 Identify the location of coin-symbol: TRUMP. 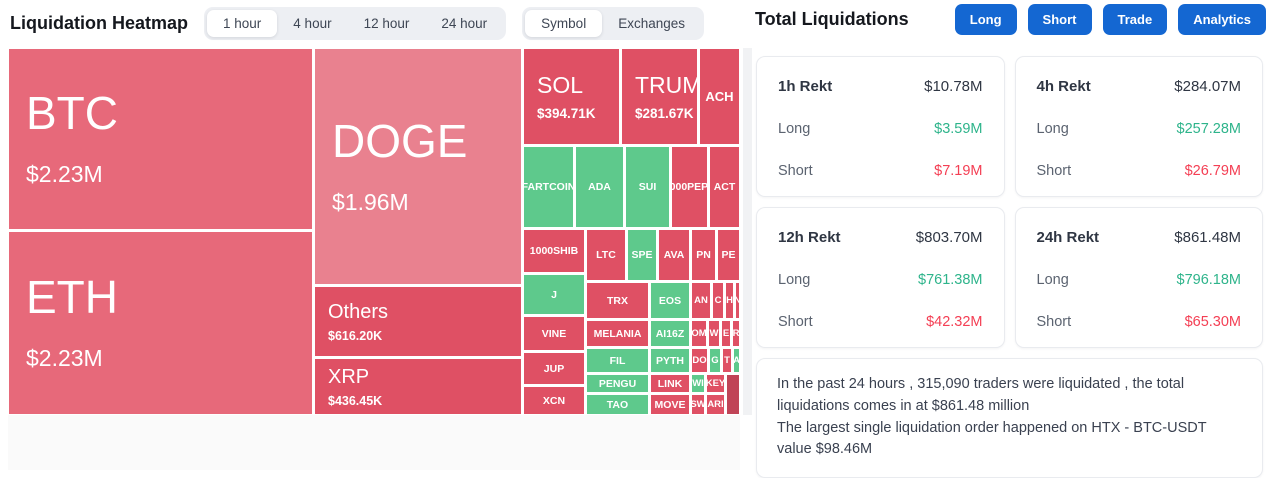
(666, 85).